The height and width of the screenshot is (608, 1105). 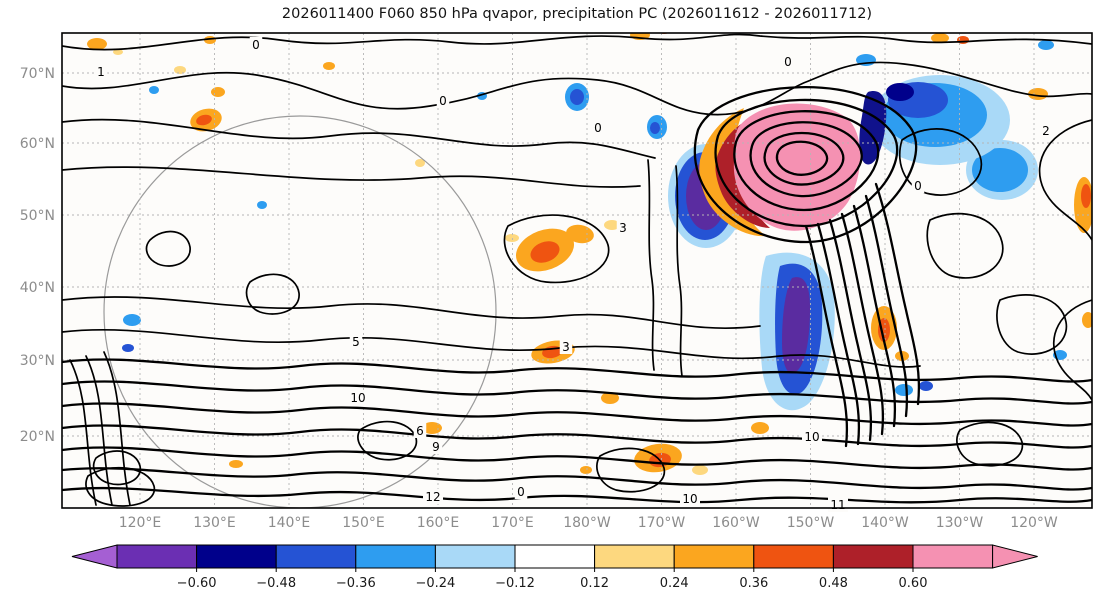 What do you see at coordinates (736, 523) in the screenshot?
I see `x-tick-label: 160°W` at bounding box center [736, 523].